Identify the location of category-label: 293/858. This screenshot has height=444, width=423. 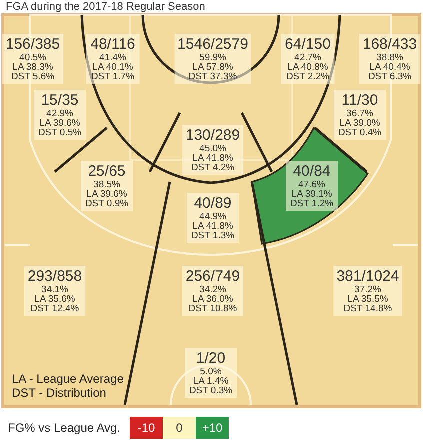
(55, 276).